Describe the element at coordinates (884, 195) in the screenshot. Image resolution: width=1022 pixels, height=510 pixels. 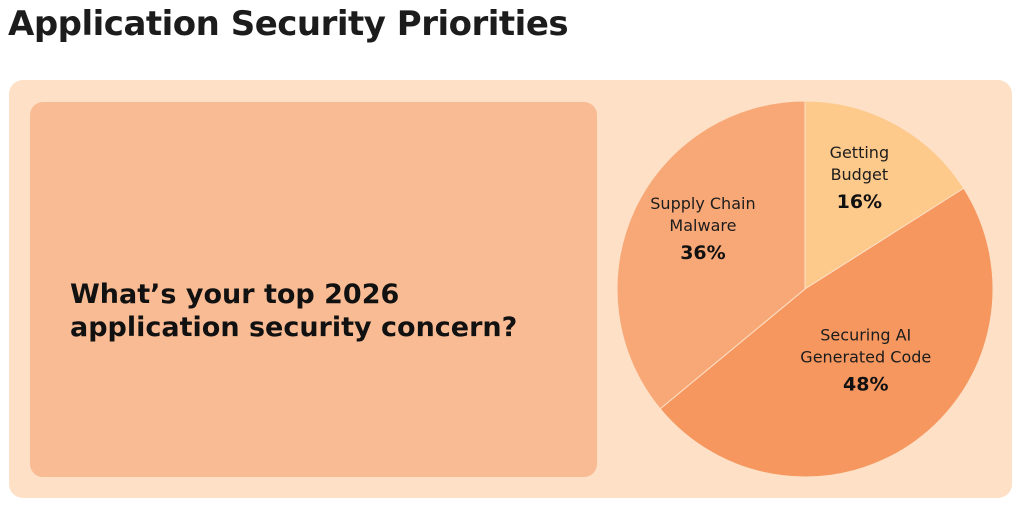
I see `pie-slice-getting-budget` at that location.